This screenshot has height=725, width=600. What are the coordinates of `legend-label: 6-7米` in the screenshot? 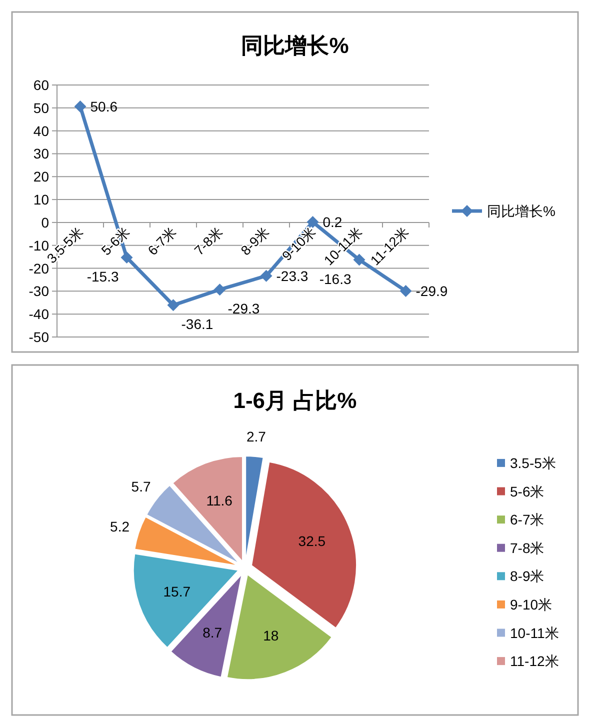 It's located at (527, 520).